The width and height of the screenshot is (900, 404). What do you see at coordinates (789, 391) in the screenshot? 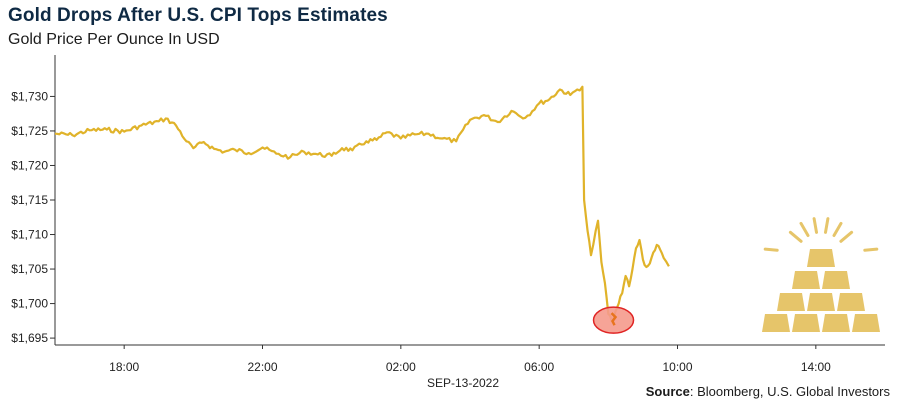
I see `source-text: : Bloomberg, U.S. Global Investors` at bounding box center [789, 391].